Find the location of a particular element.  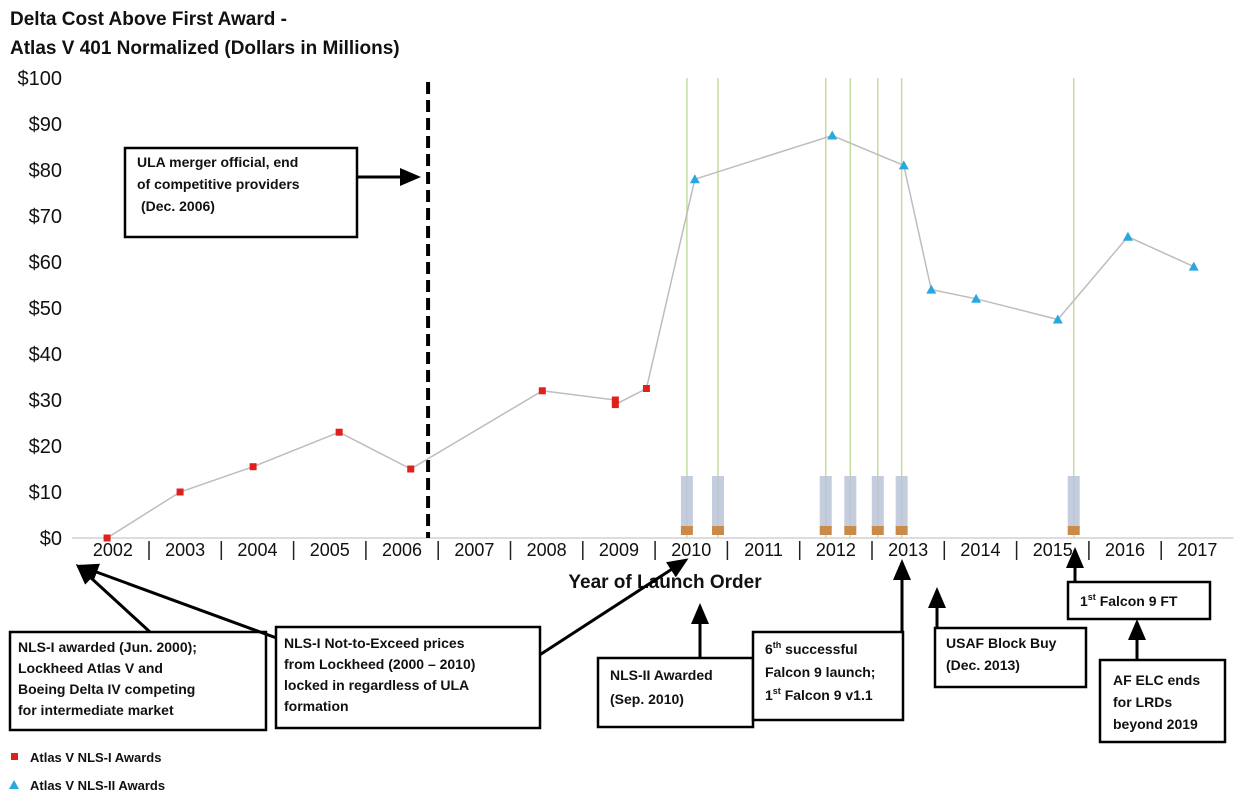

x-tick-label: 2017 is located at coordinates (1197, 550).